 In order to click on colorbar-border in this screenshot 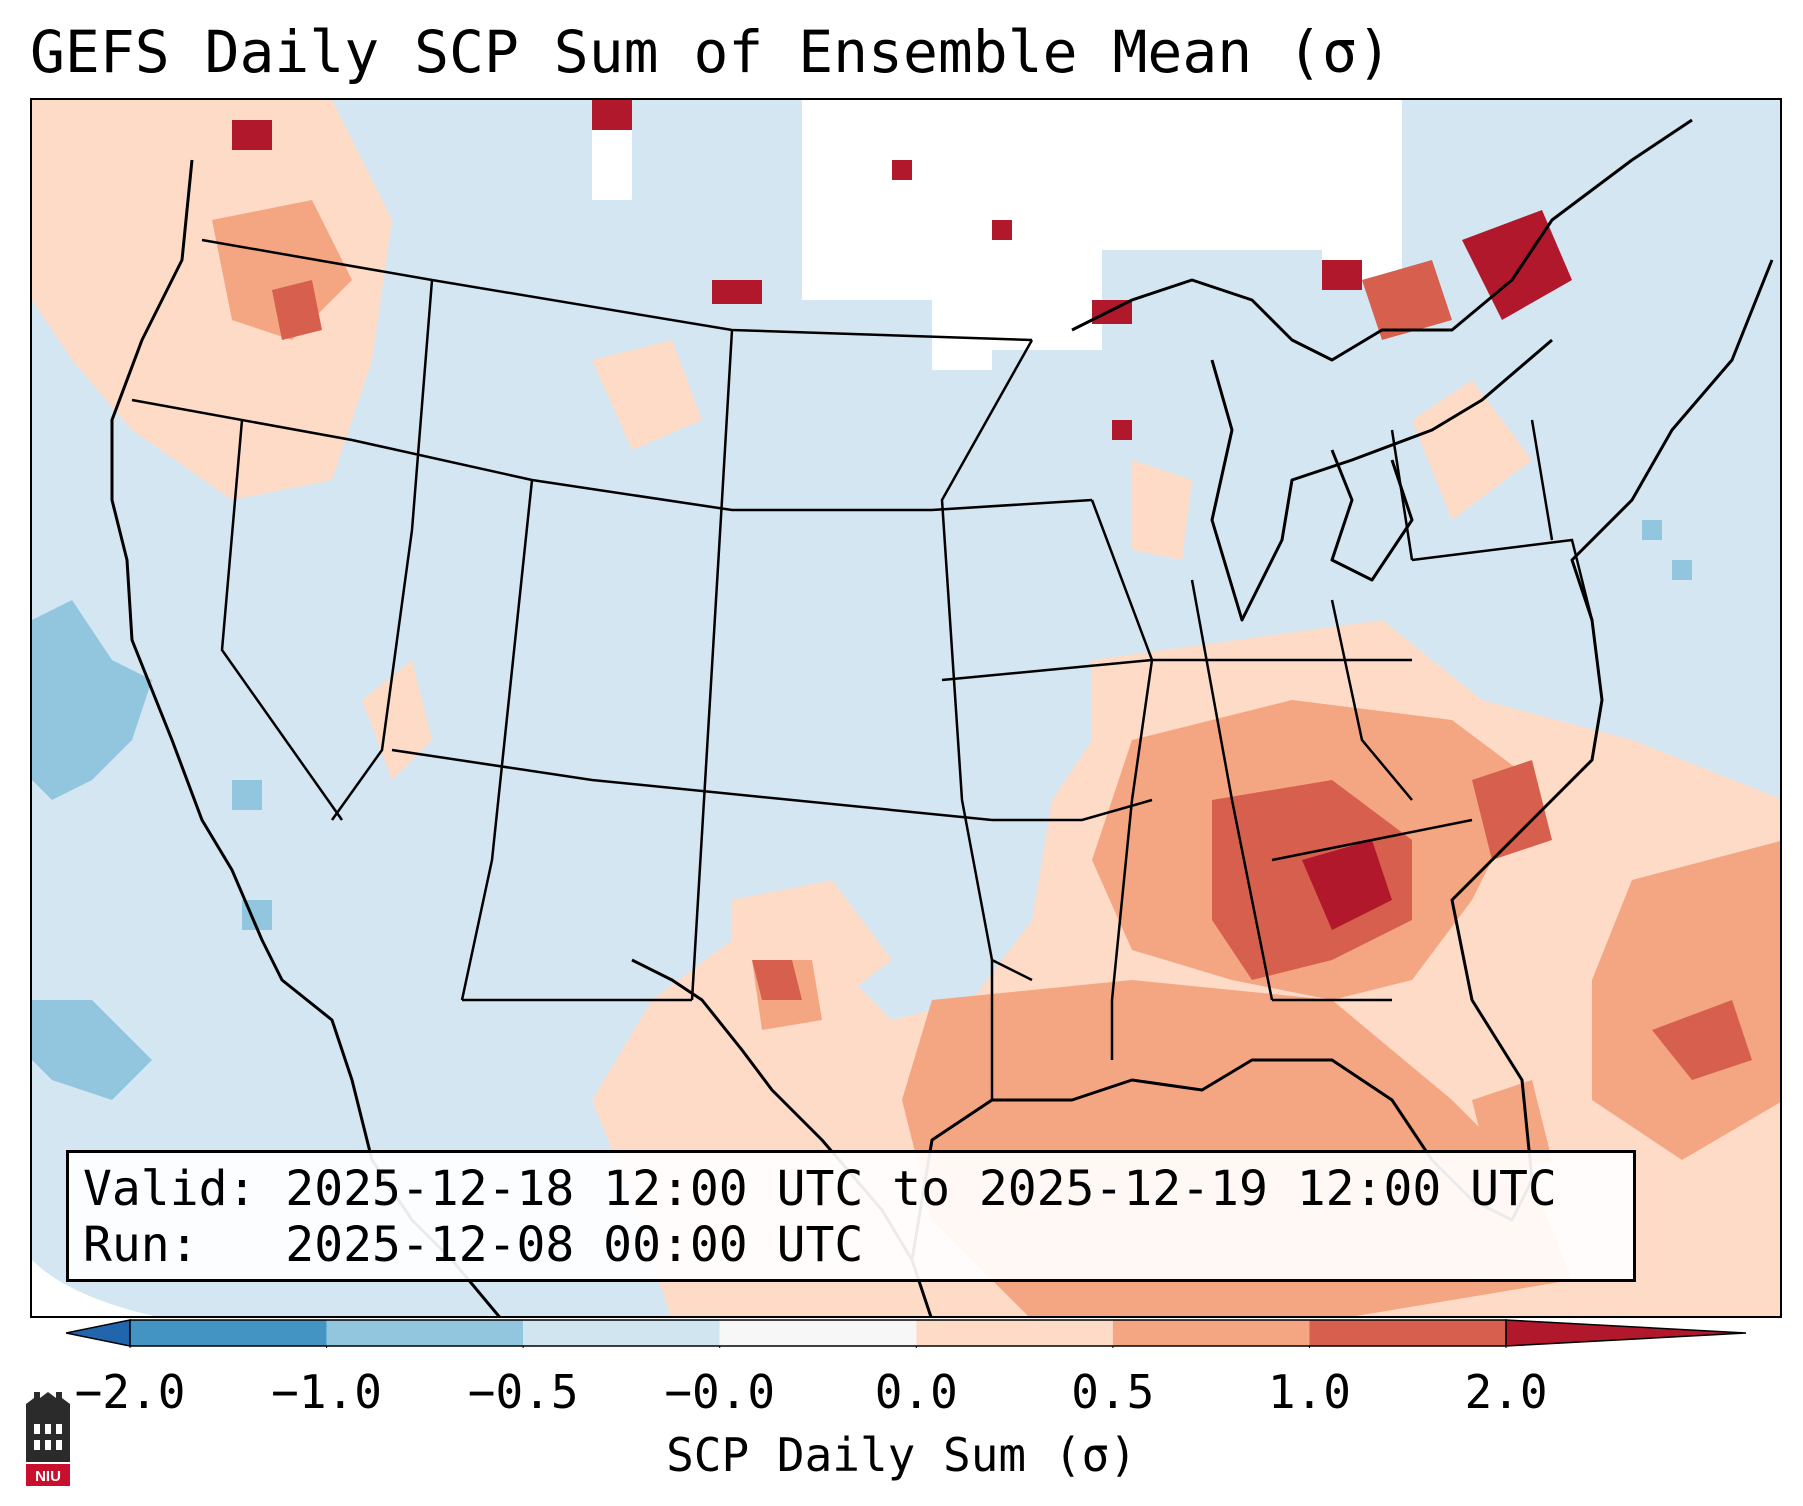, I will do `click(818, 1333)`.